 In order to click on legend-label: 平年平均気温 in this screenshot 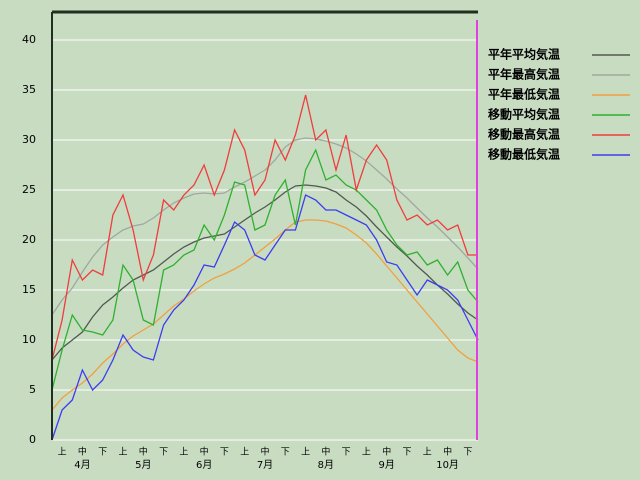, I will do `click(524, 54)`.